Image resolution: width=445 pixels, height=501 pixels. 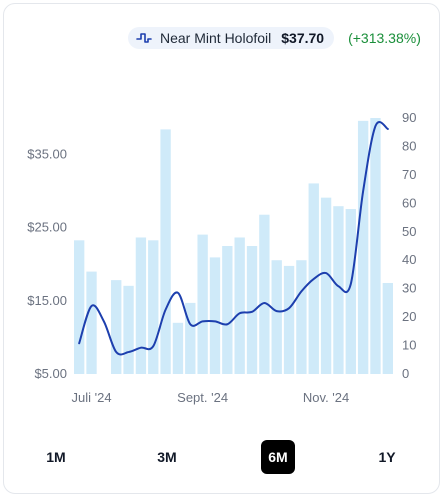 I want to click on right-axis-tick-label: 40, so click(x=409, y=259).